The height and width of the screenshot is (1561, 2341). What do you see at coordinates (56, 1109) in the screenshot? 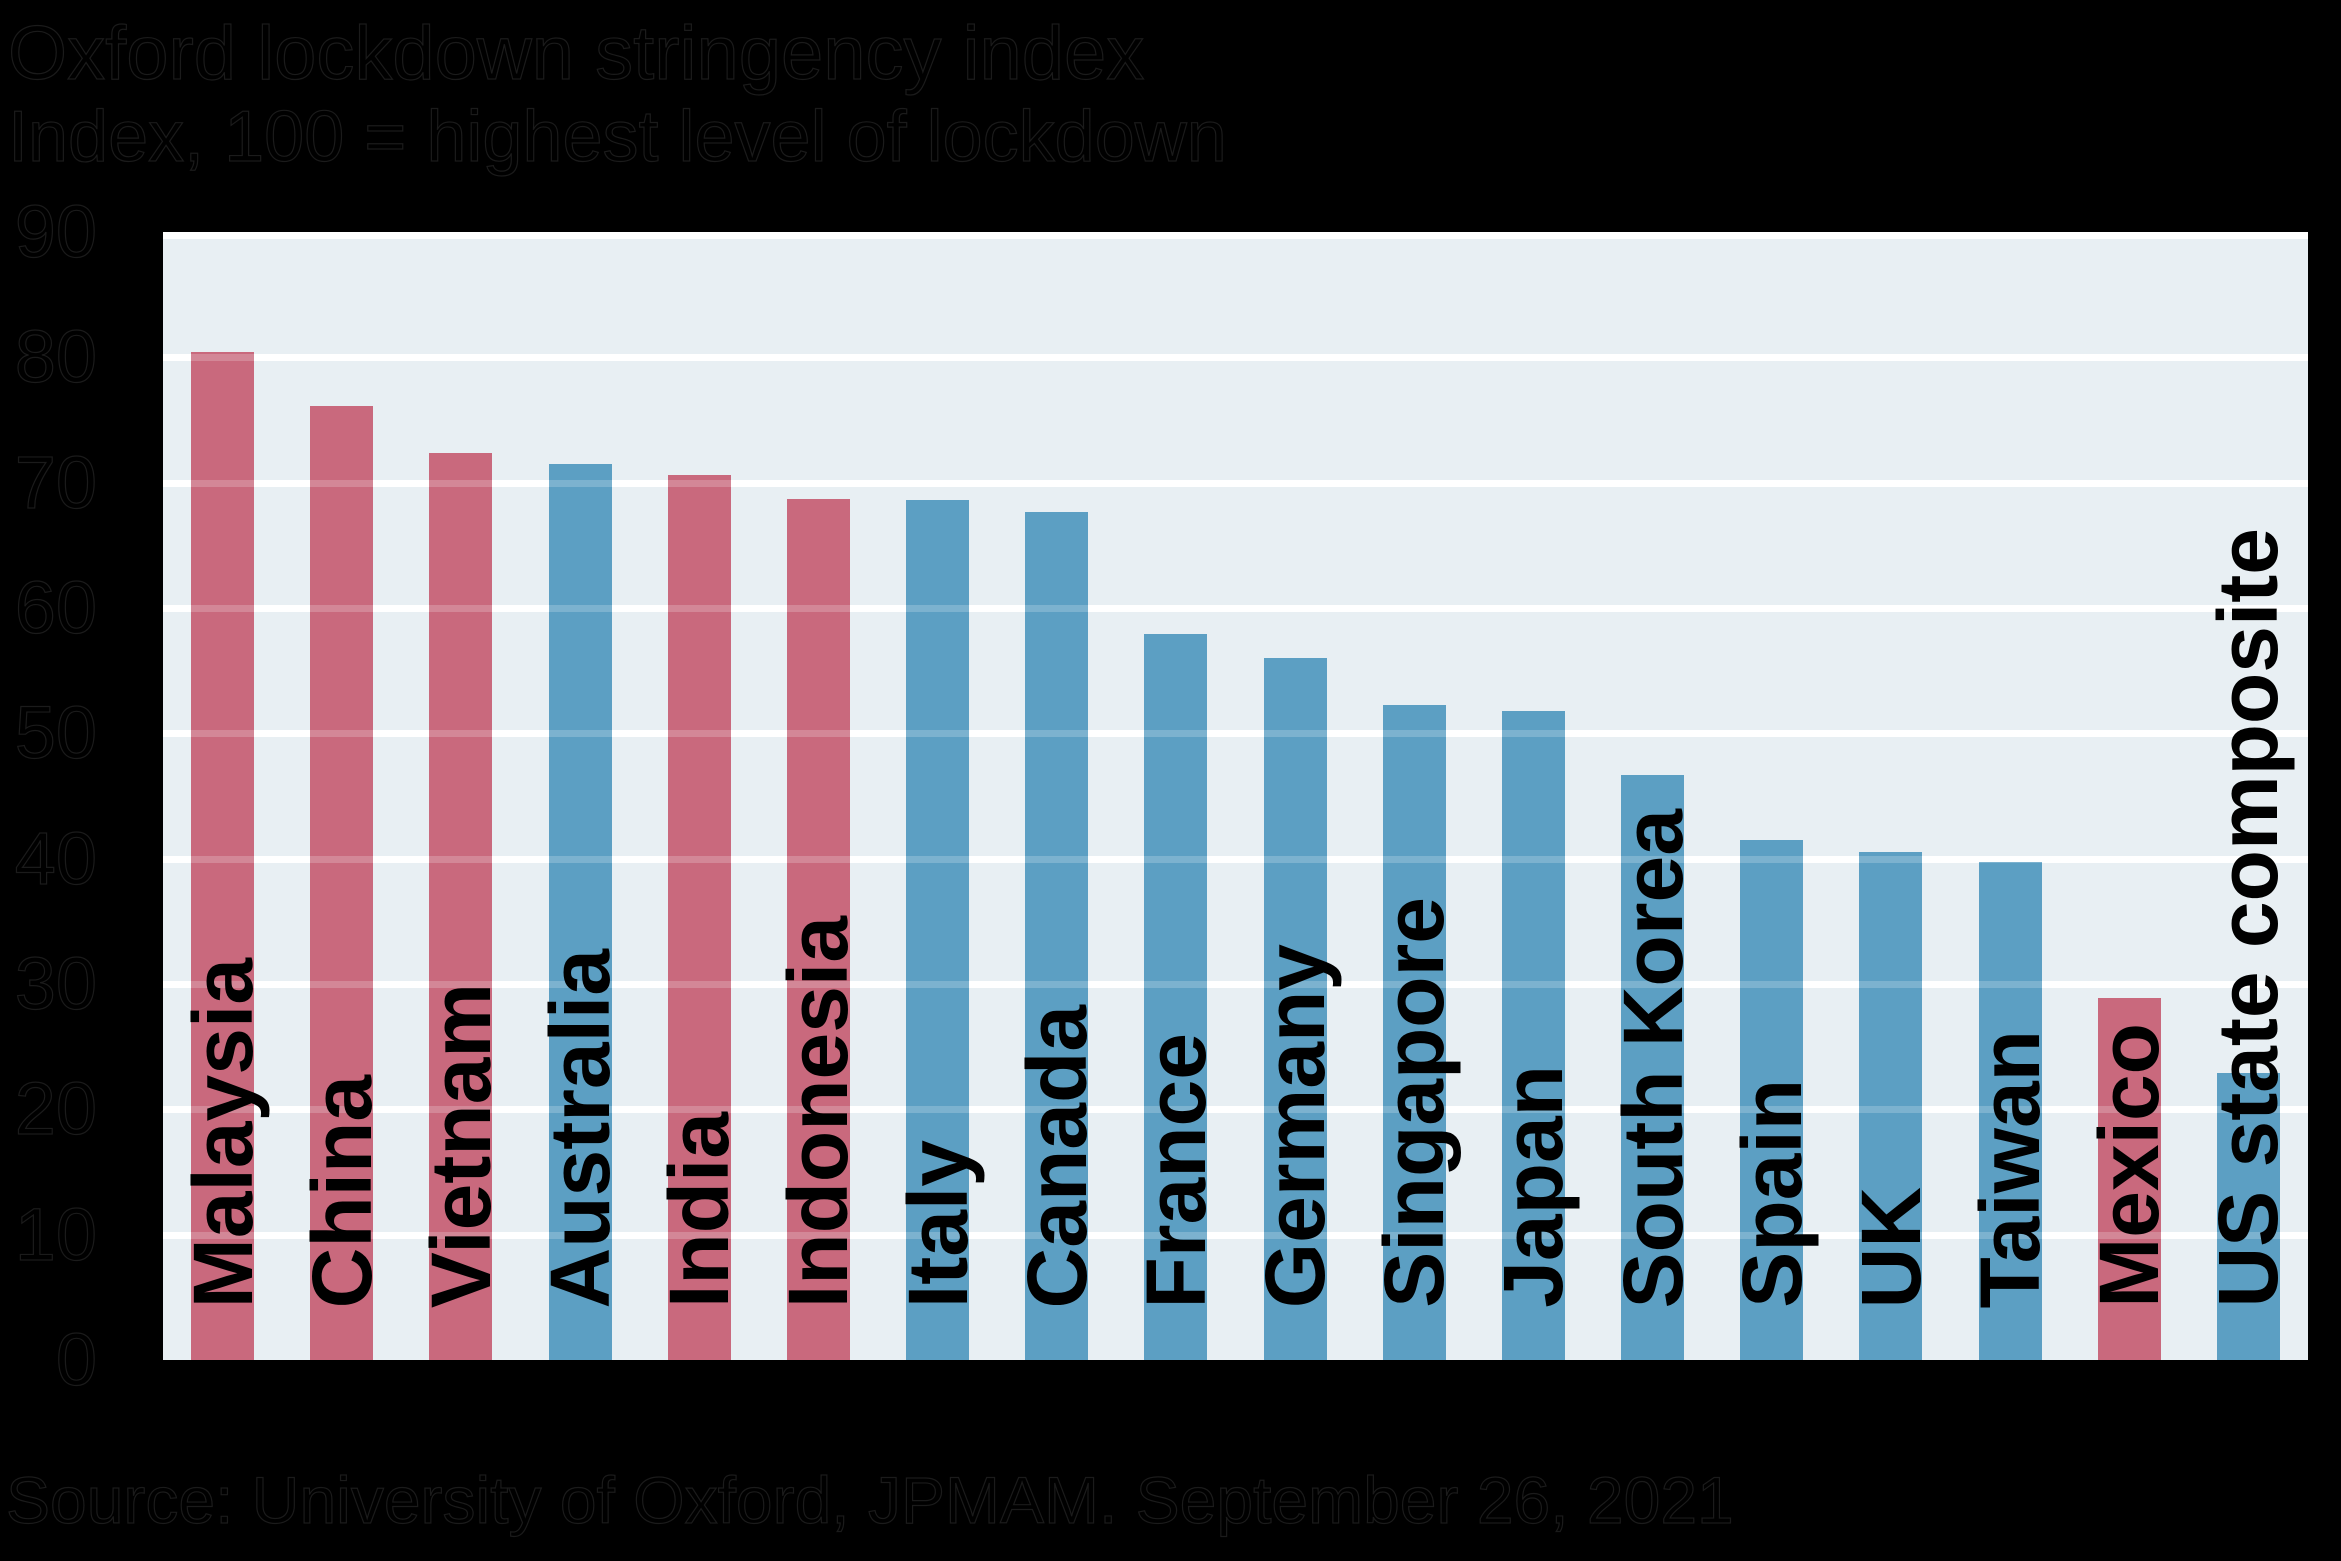
I see `y-tick-label-20: 20` at bounding box center [56, 1109].